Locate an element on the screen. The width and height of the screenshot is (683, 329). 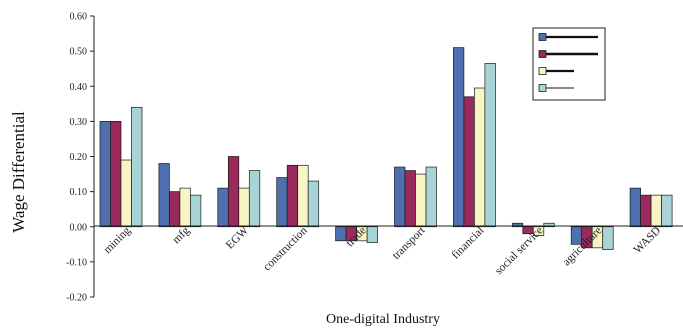
bar-mfg-s3 is located at coordinates (185, 207).